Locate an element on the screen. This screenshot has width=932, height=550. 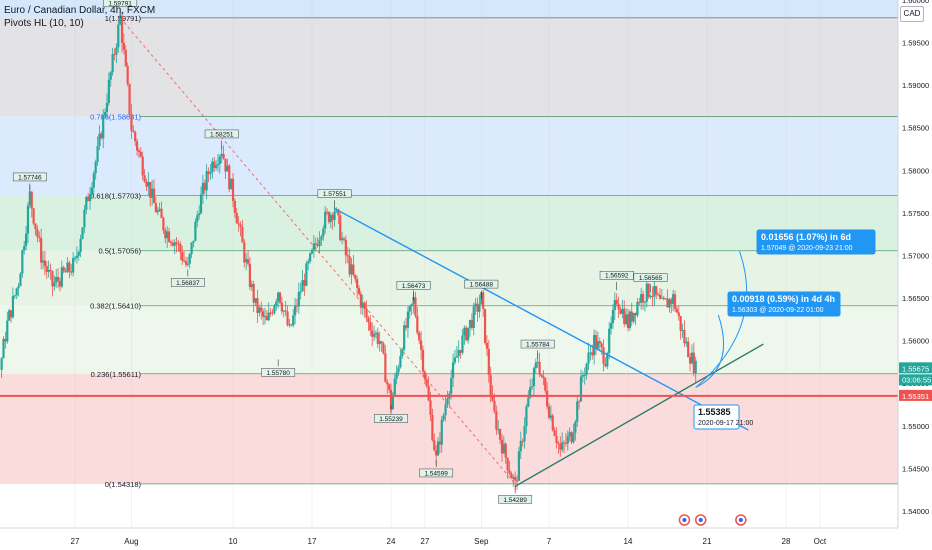
x-tick-label: Oct is located at coordinates (820, 541).